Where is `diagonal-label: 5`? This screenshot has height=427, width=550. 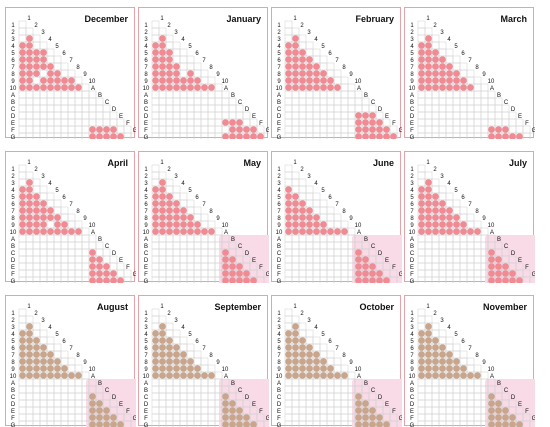
diagonal-label: 5 is located at coordinates (190, 335).